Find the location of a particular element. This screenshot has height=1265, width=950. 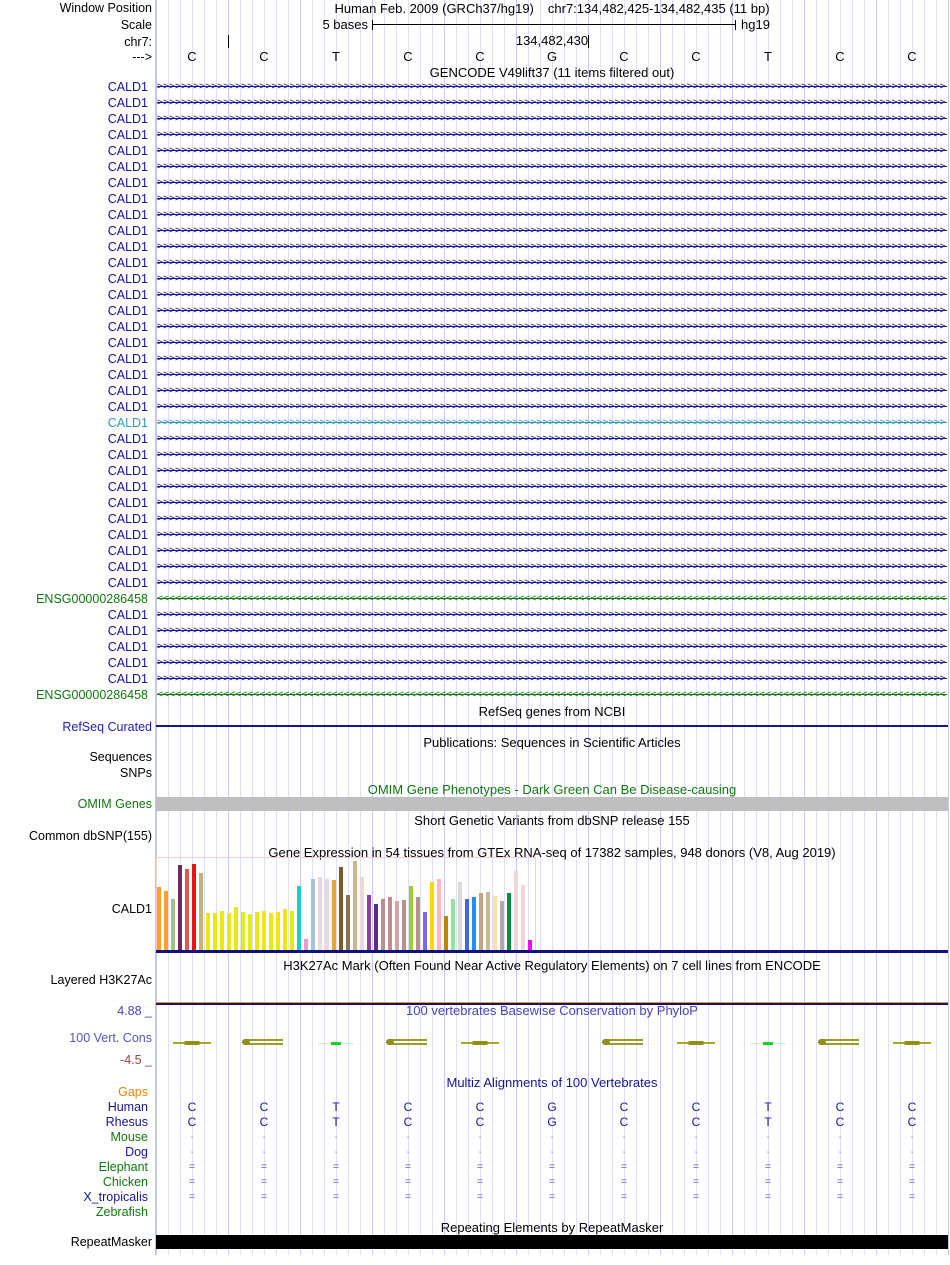

gtex-plot-area is located at coordinates (346, 903).